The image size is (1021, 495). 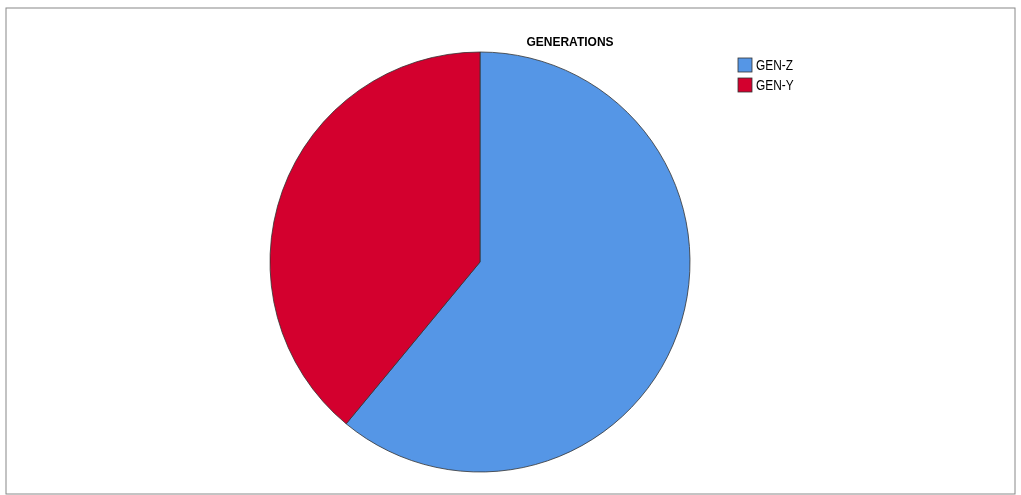 I want to click on chart-title: GENERATIONS, so click(x=570, y=42).